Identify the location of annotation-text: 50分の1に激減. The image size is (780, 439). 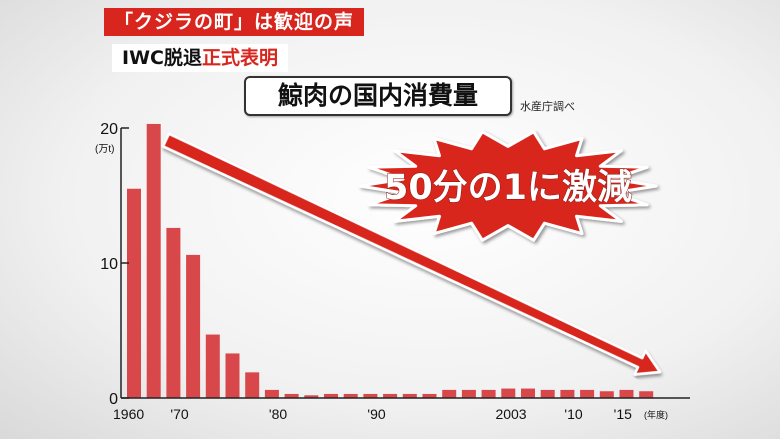
(508, 188).